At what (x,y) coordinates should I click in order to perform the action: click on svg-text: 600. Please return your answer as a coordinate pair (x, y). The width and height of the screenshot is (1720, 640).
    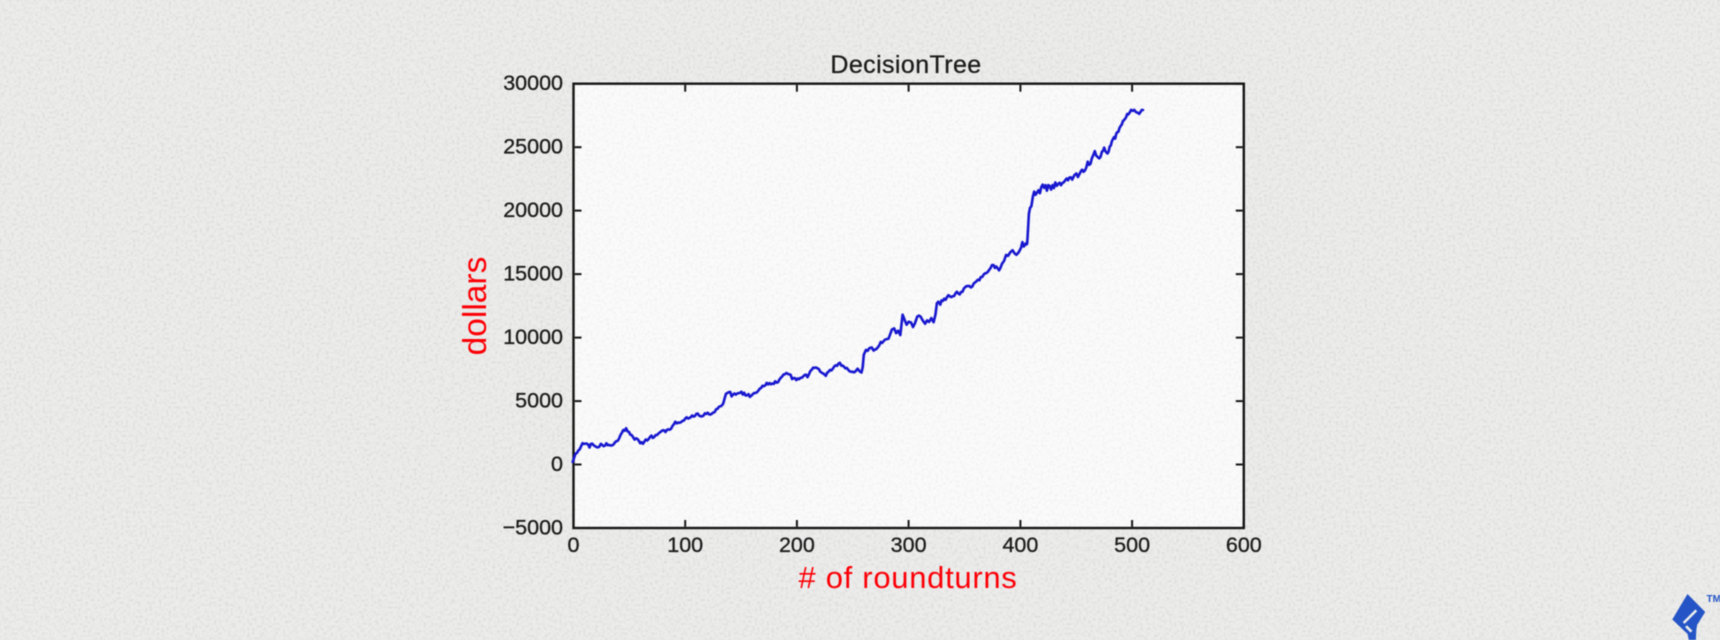
    Looking at the image, I should click on (1244, 545).